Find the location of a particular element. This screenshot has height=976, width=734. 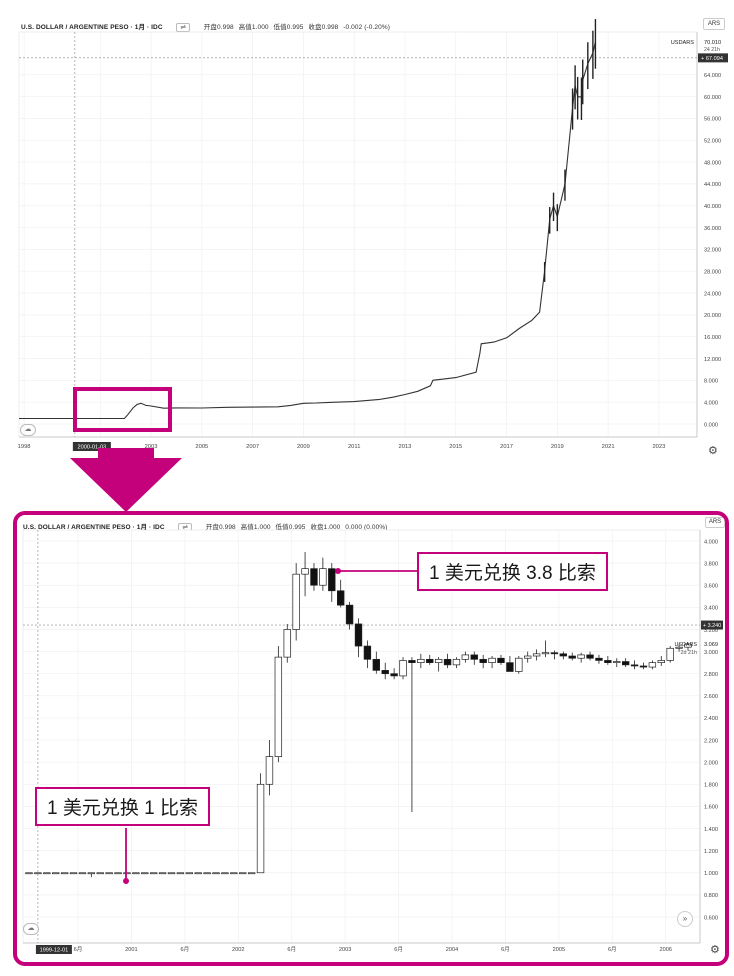

top-y-tick-label: 32.000 is located at coordinates (712, 251).